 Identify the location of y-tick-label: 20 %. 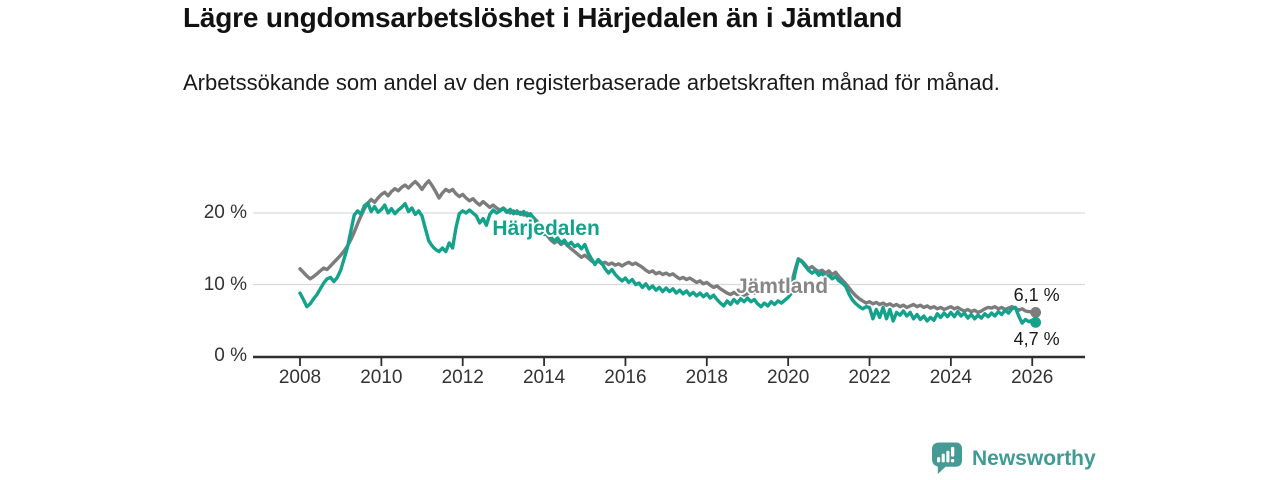
(225, 212).